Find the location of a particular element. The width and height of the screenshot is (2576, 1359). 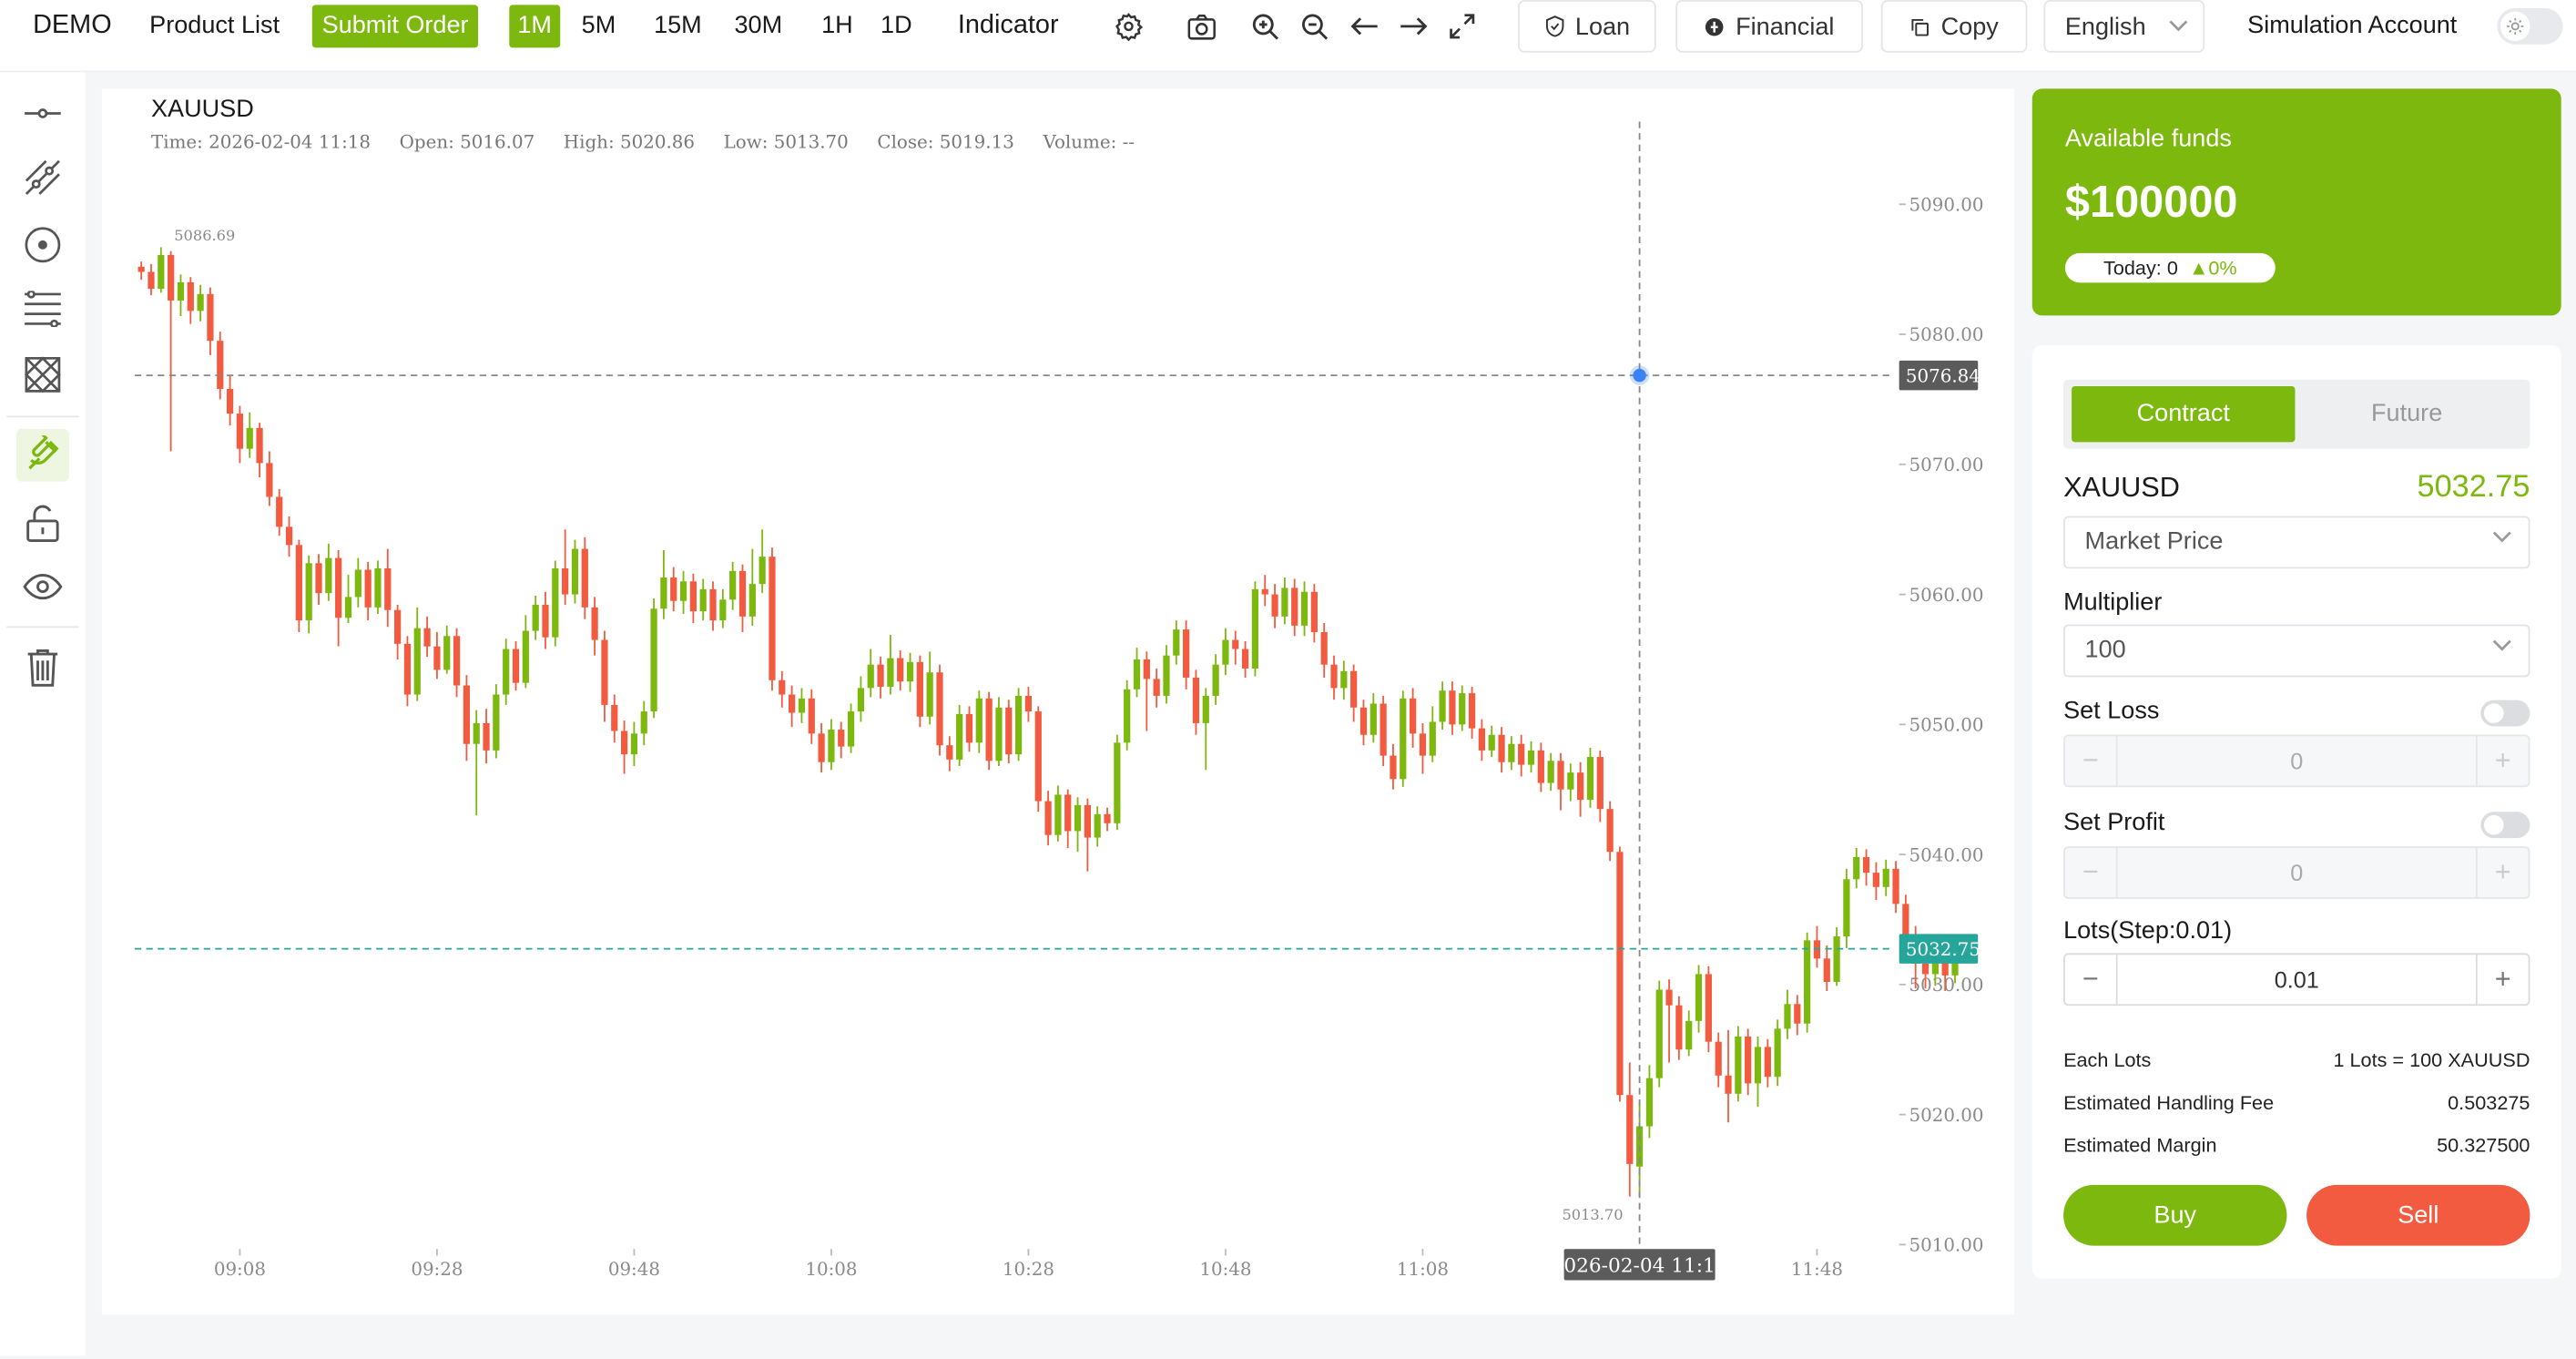

min-price-label: 5013.70 is located at coordinates (1593, 1214).